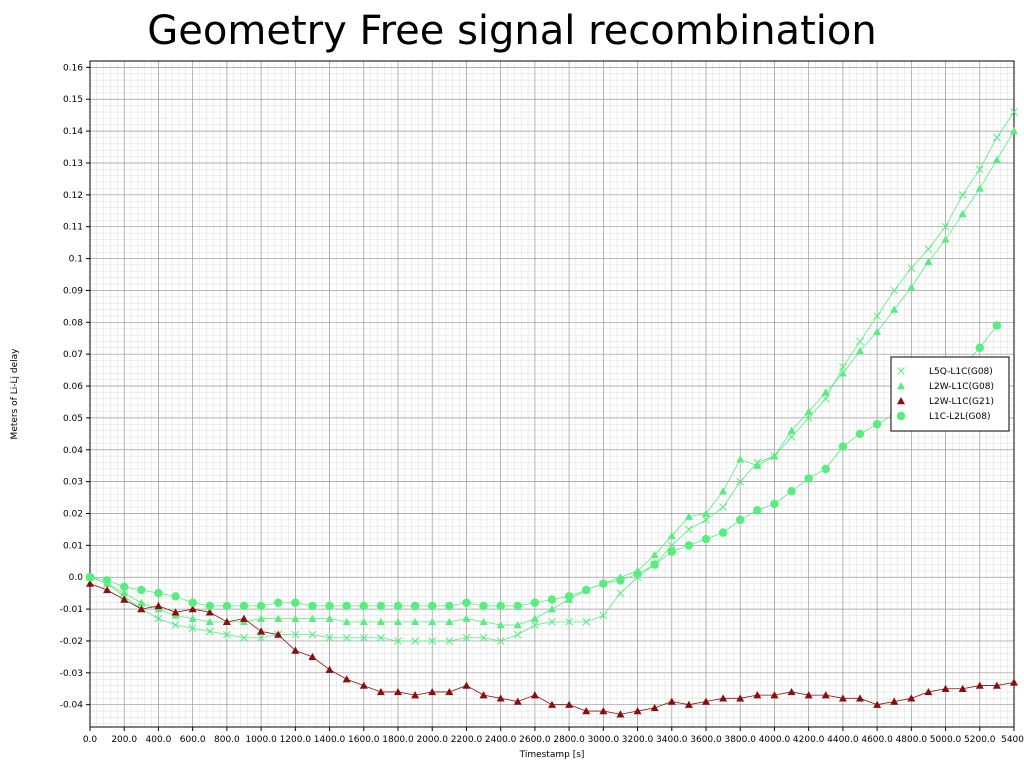 This screenshot has width=1024, height=768. Describe the element at coordinates (959, 417) in the screenshot. I see `legend-label: L1C-L2L(G08)` at that location.